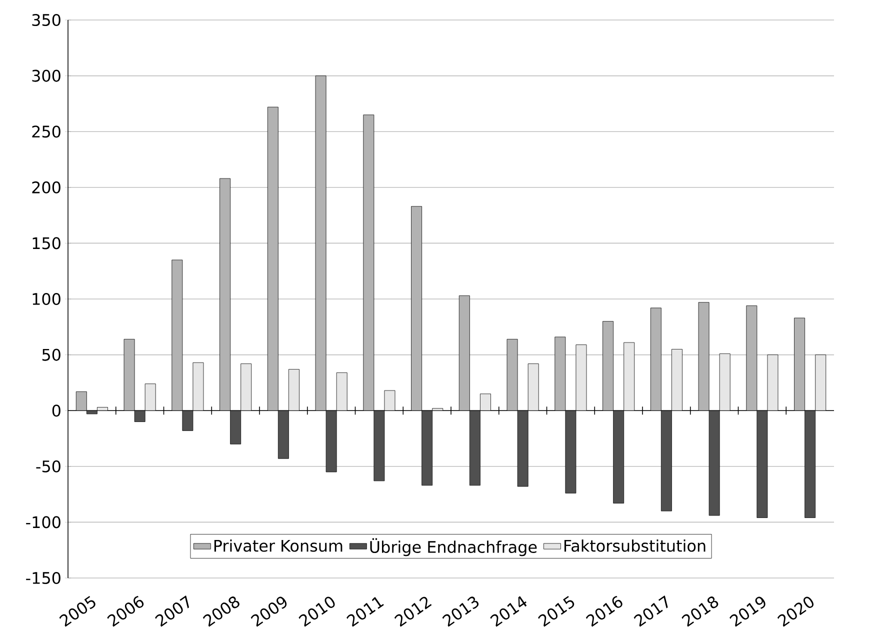 The image size is (884, 640). Describe the element at coordinates (56, 410) in the screenshot. I see `y-tick-label: 0` at that location.